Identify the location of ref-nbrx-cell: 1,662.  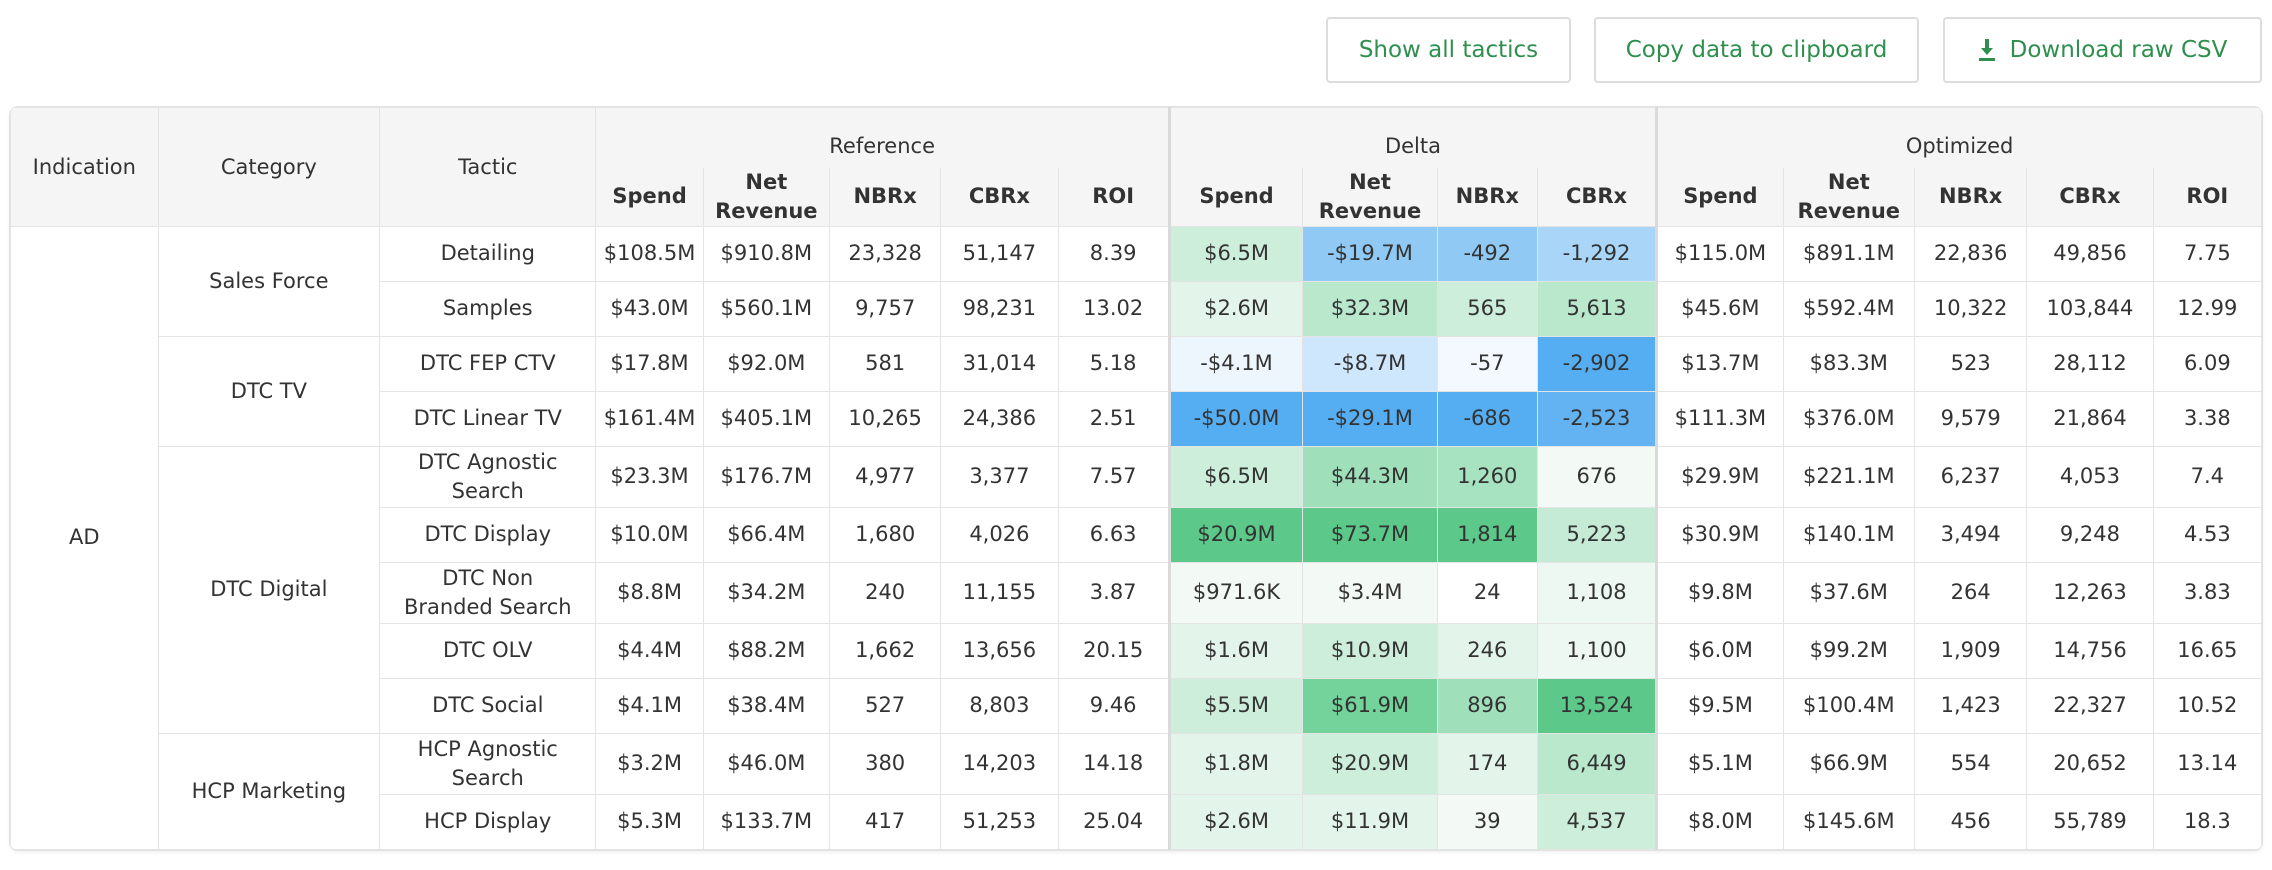
(885, 650).